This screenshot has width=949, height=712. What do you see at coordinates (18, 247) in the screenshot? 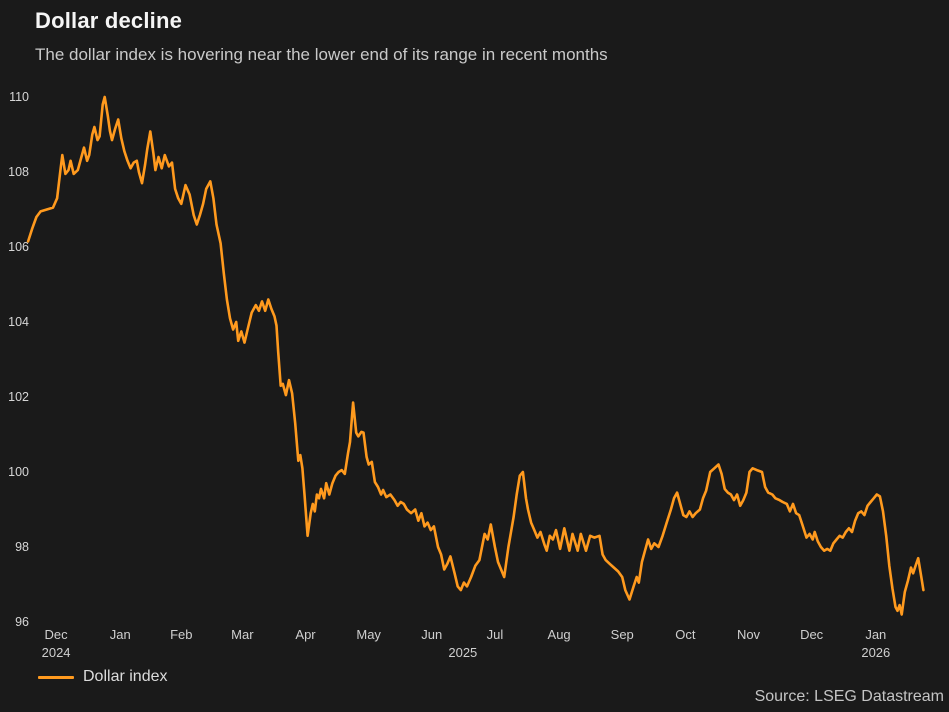
I see `y-axis-label: 106` at bounding box center [18, 247].